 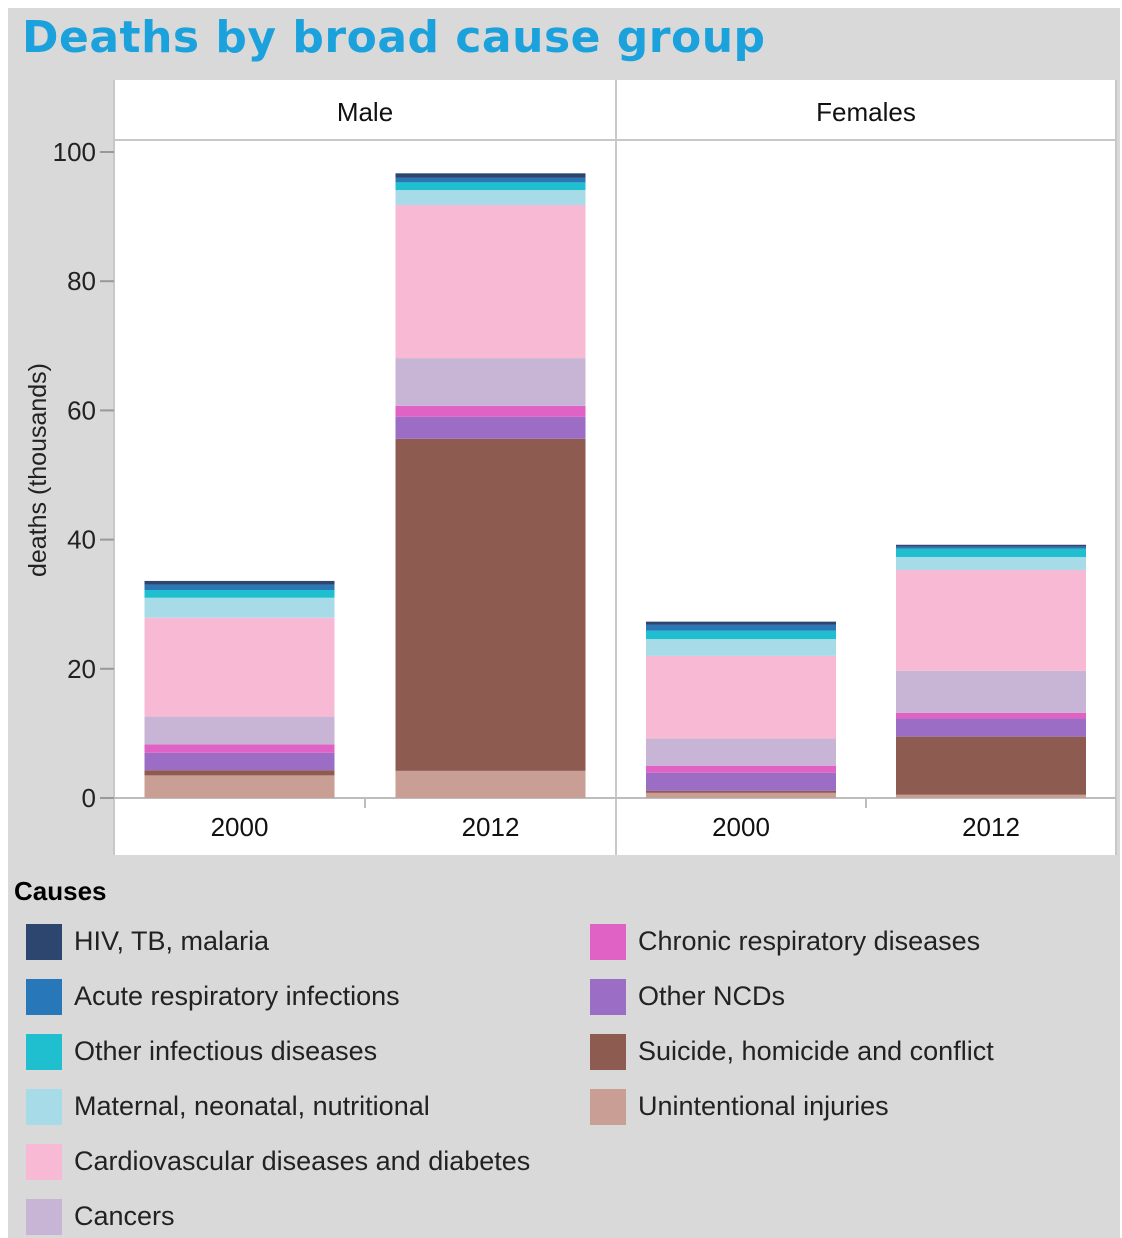 I want to click on y-tick-label: 80, so click(x=81, y=281).